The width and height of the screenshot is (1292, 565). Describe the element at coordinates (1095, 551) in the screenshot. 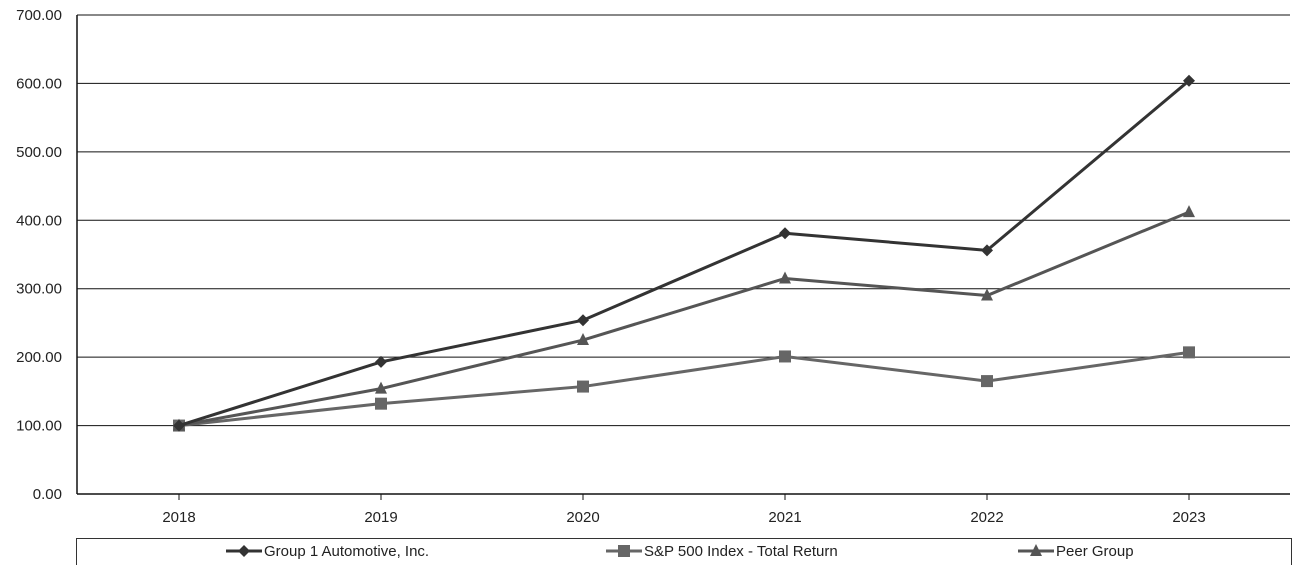

I see `legend-label: Peer Group` at that location.